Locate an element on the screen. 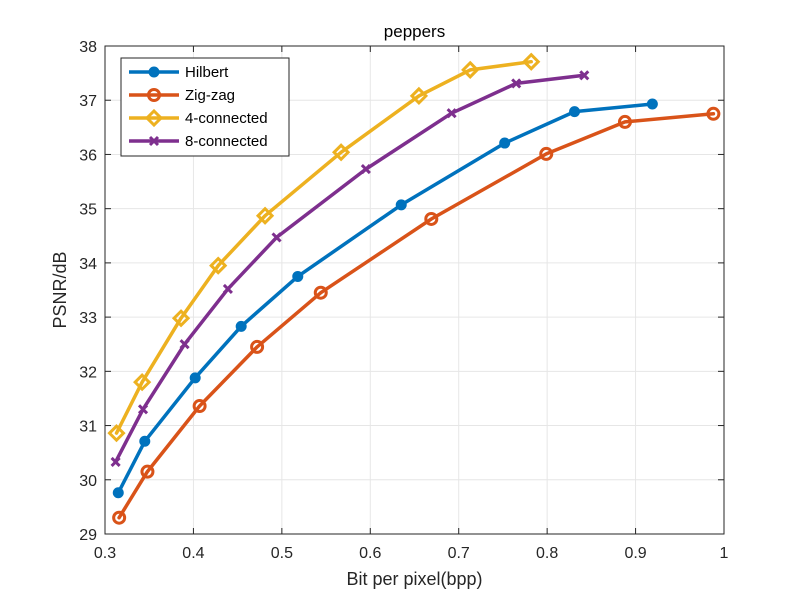 Image resolution: width=800 pixels, height=599 pixels. legend-label-4-connected: 4-connected is located at coordinates (226, 118).